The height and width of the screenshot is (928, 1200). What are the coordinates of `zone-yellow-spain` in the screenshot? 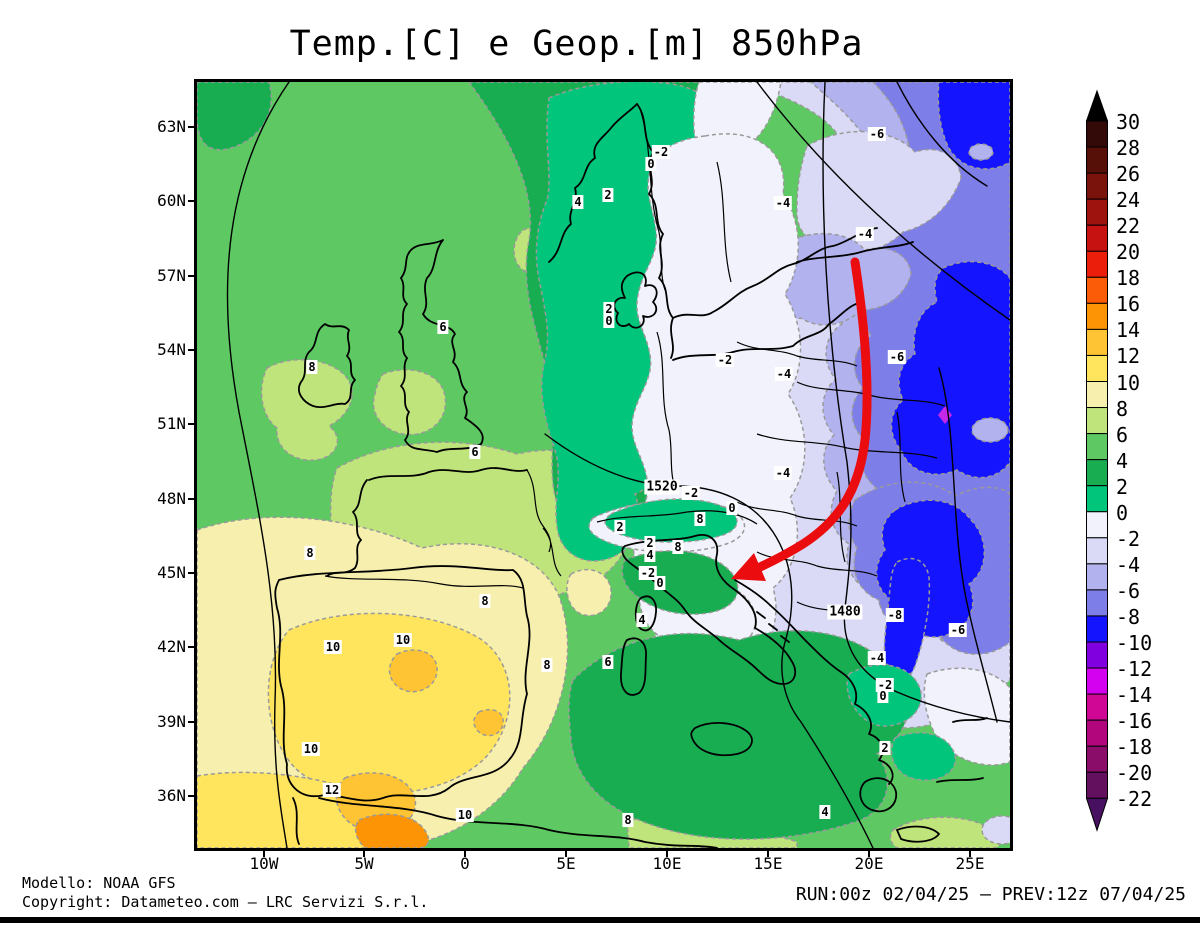 It's located at (389, 703).